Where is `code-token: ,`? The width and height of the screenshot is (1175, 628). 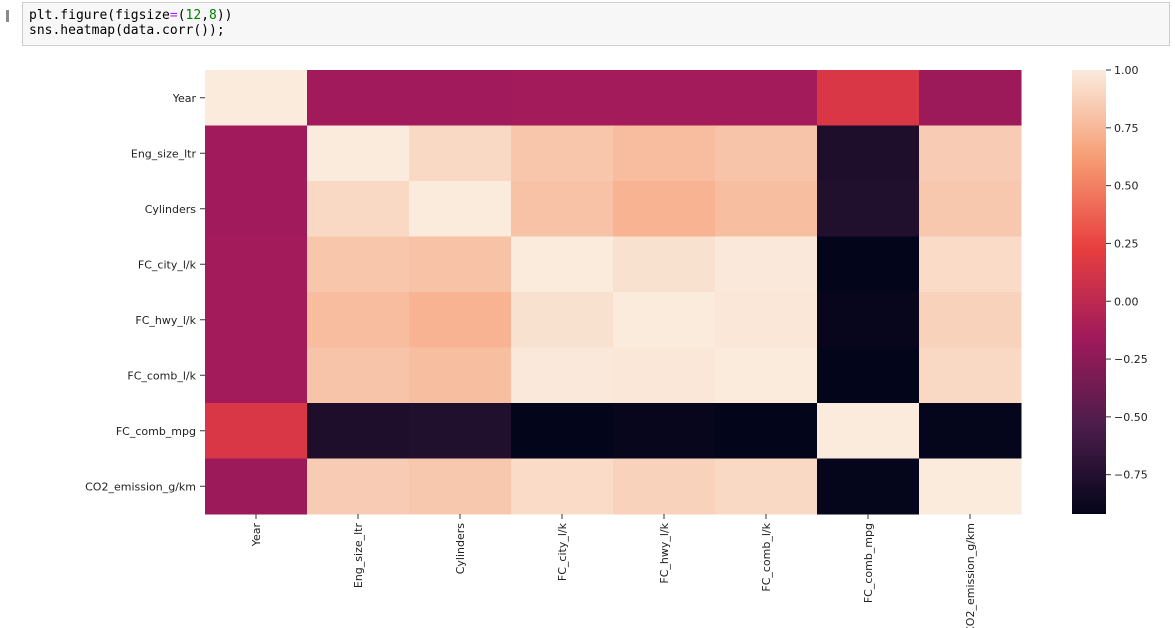 code-token: , is located at coordinates (205, 15).